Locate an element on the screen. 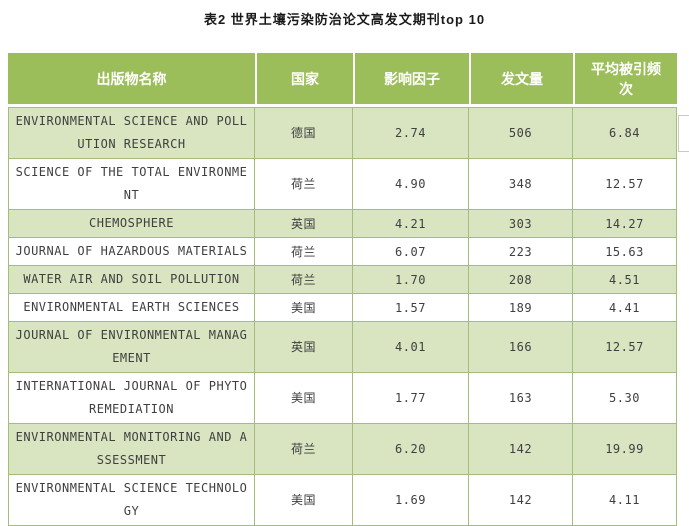  cell-publication: ENVIRONMENTAL MONITORING AND ASSESSMENT is located at coordinates (131, 449).